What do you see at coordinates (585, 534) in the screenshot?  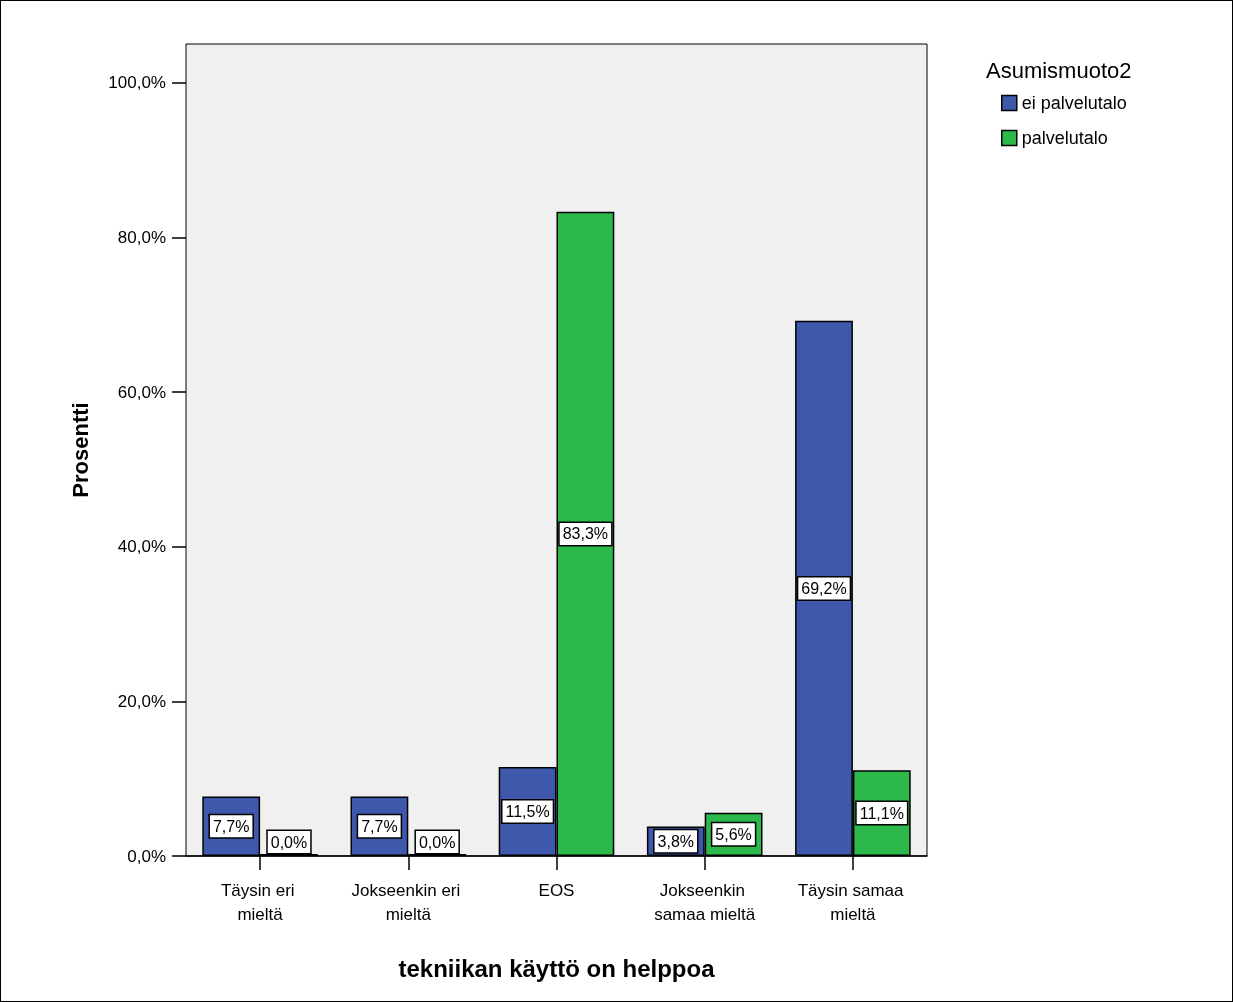 I see `data-label: 83,3%` at bounding box center [585, 534].